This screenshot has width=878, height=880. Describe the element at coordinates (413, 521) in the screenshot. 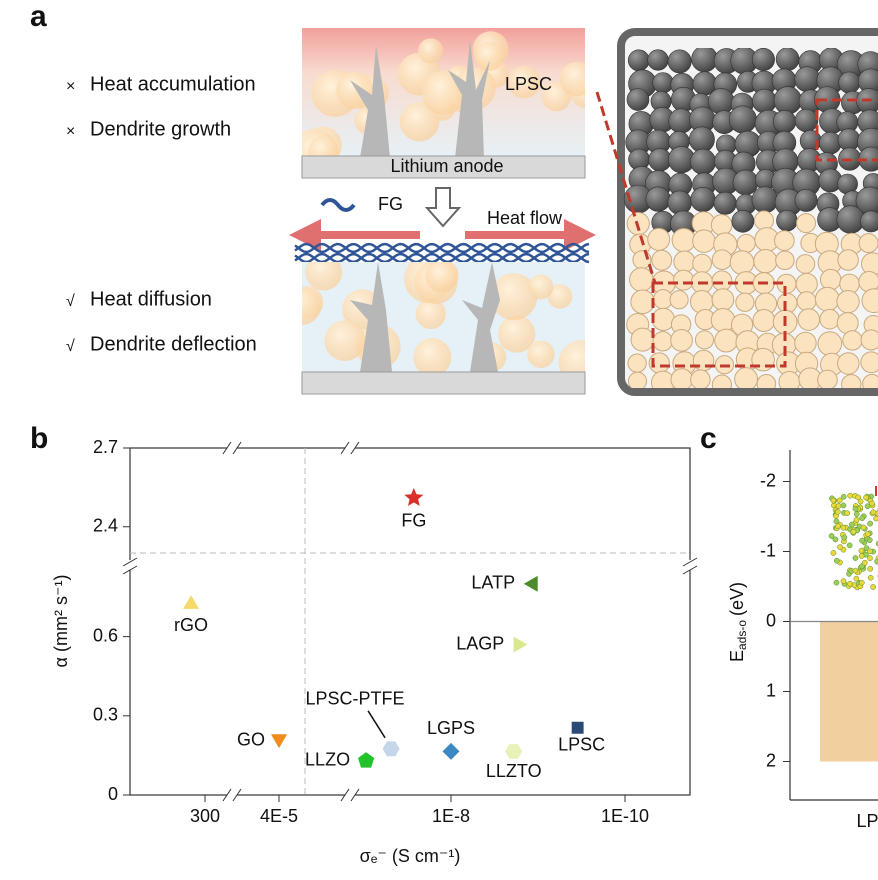

I see `point-label: FG` at that location.